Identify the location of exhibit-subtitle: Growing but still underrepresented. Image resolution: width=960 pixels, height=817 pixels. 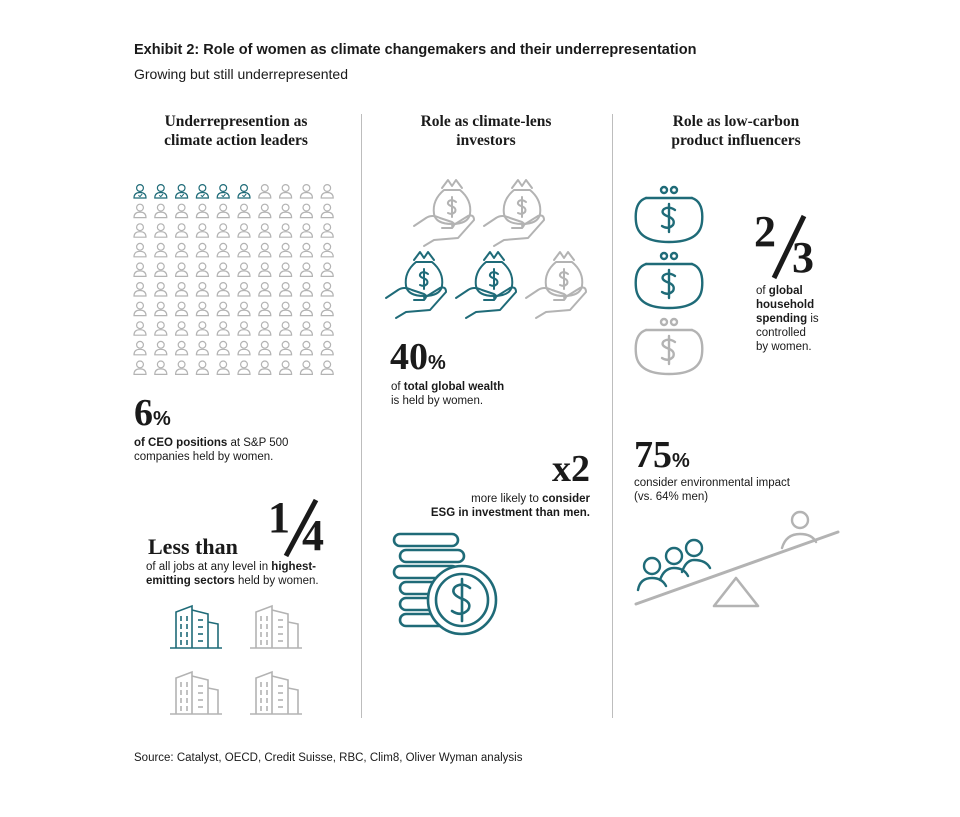
(241, 74).